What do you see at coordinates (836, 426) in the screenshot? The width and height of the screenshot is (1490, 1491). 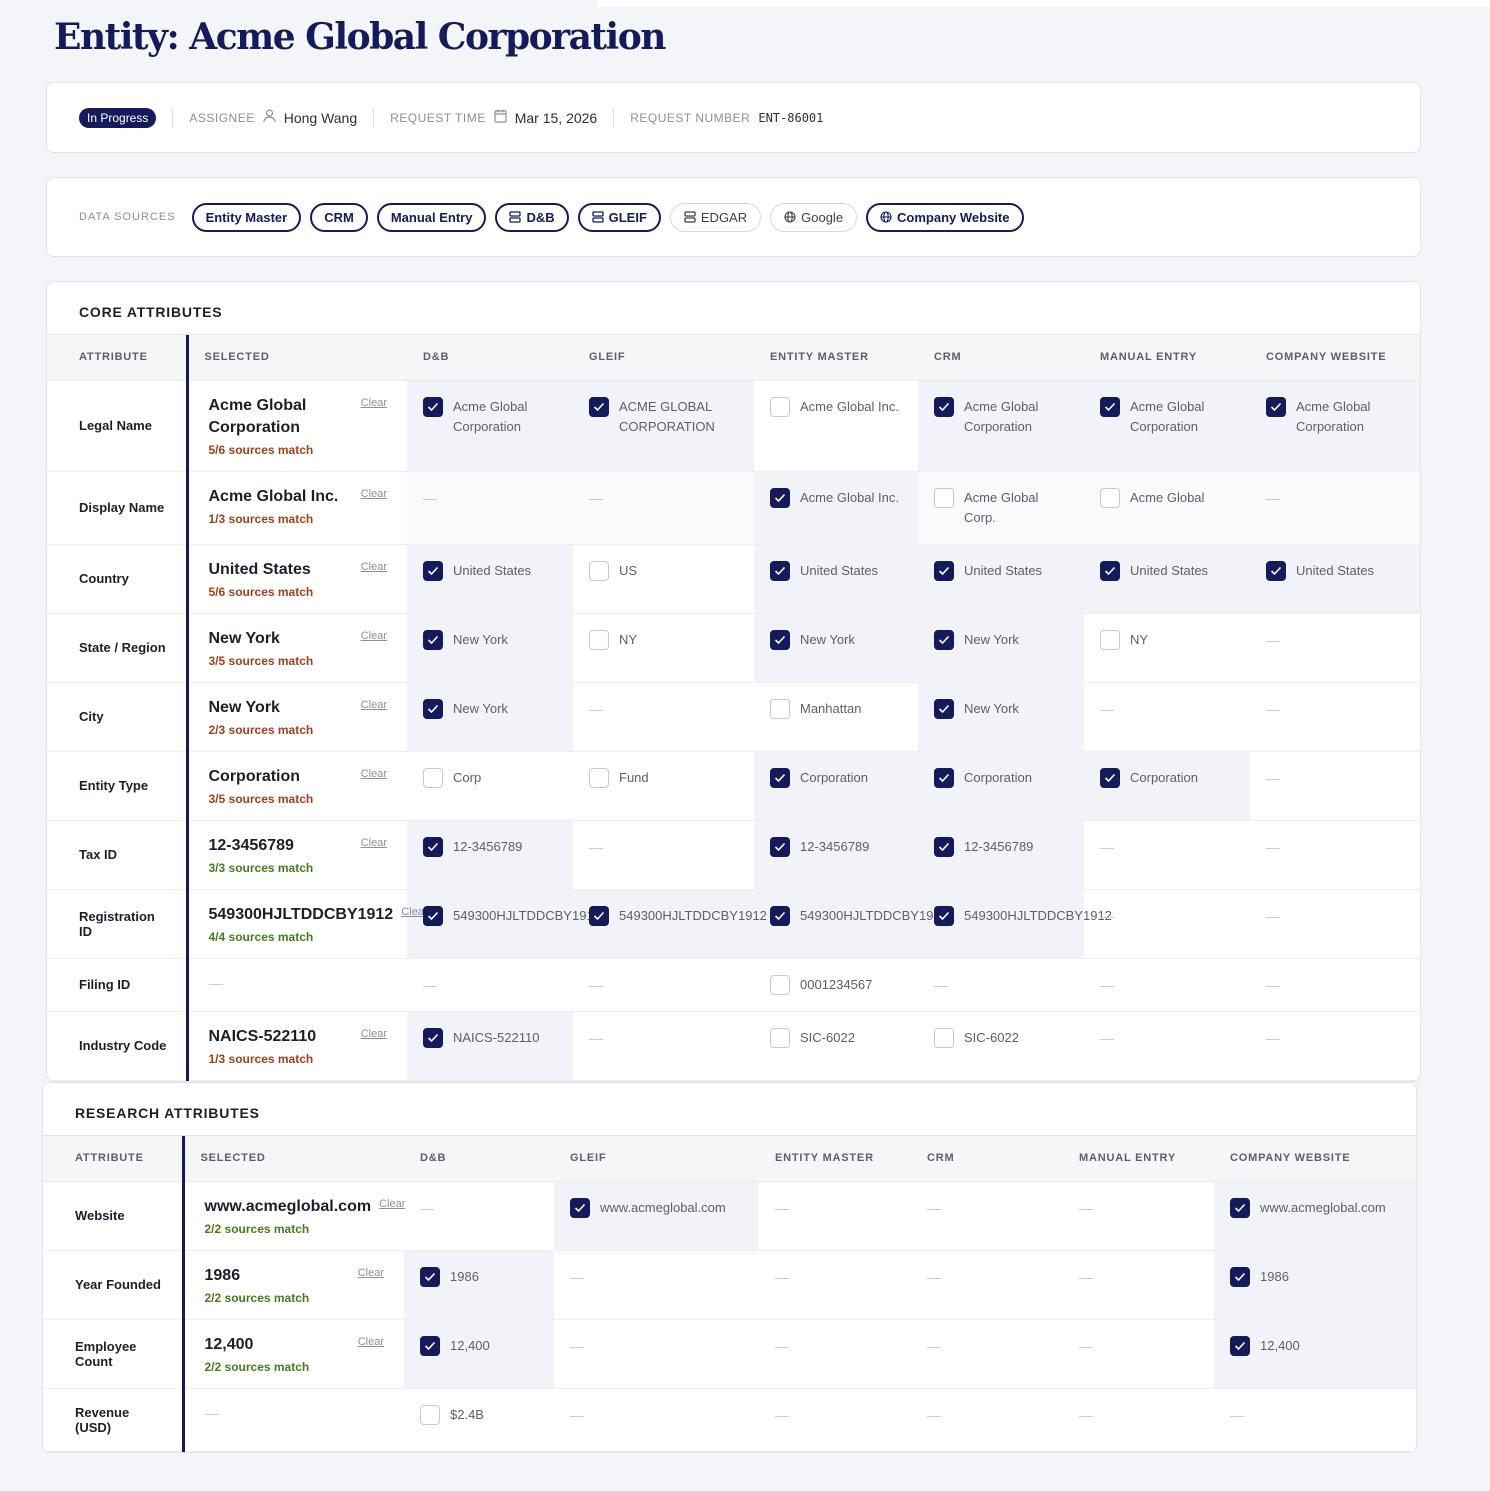 I see `source-cell: Acme Global Inc.` at bounding box center [836, 426].